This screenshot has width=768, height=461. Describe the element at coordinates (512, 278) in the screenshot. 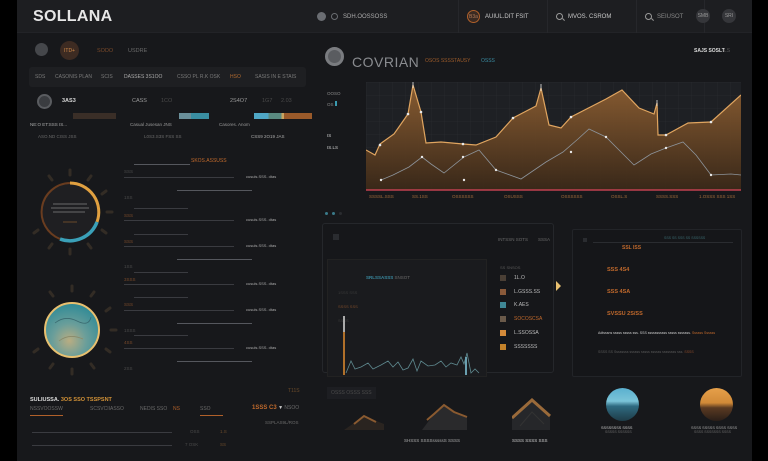

I see `legend-item: 1L.O` at that location.